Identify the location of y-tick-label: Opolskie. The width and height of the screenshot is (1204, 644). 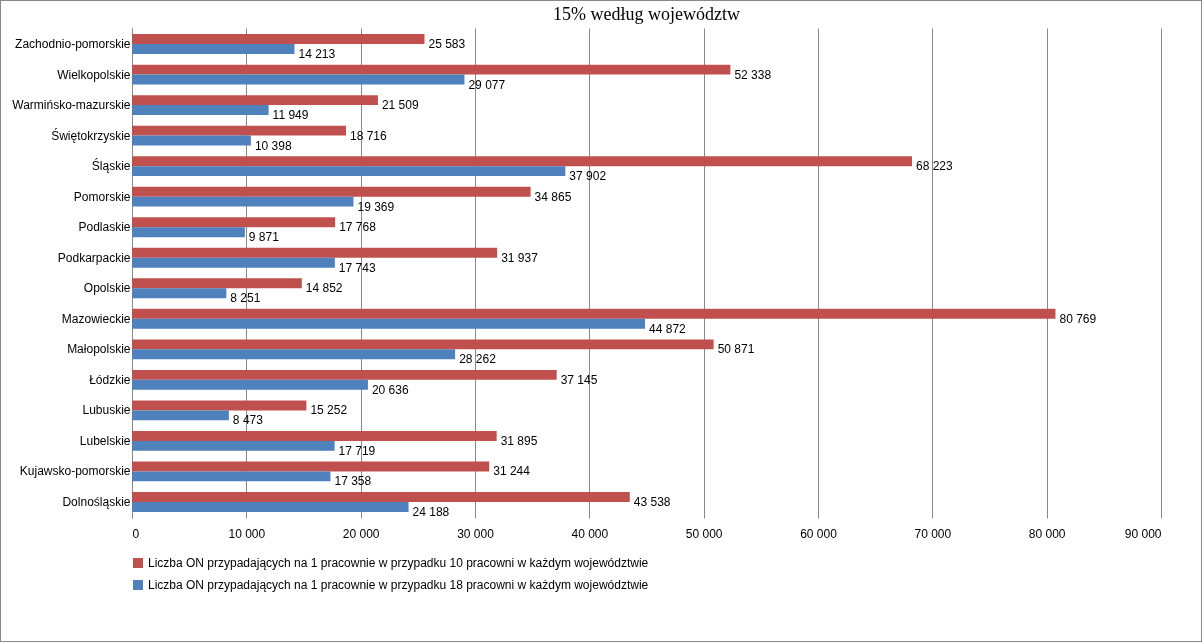
(107, 288).